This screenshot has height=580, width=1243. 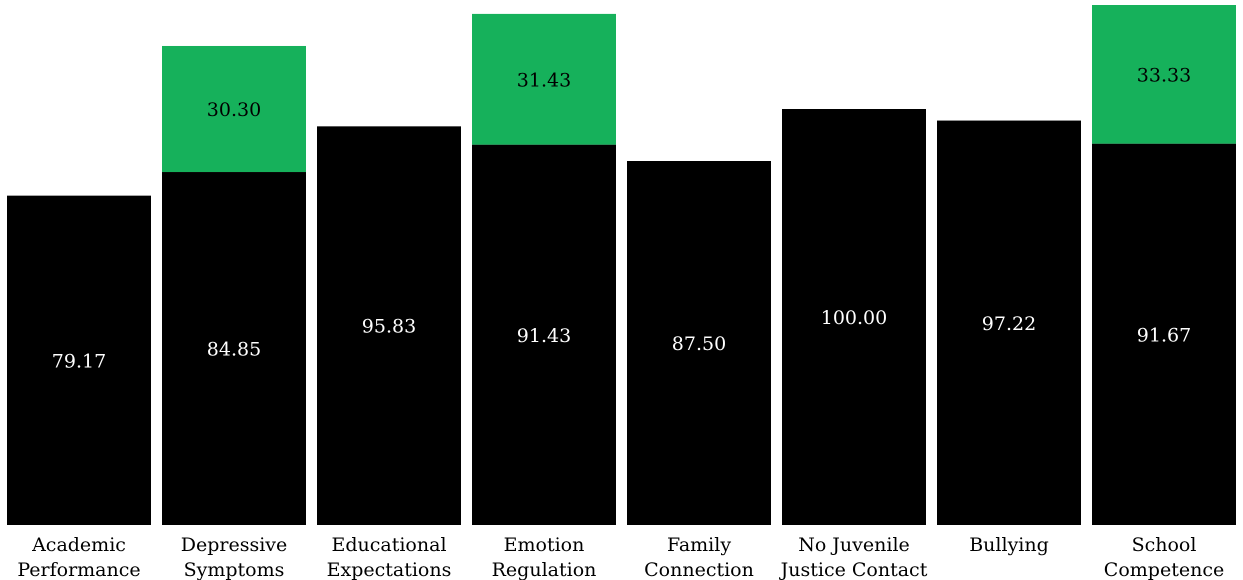 I want to click on category-label-line: Performance, so click(x=78, y=569).